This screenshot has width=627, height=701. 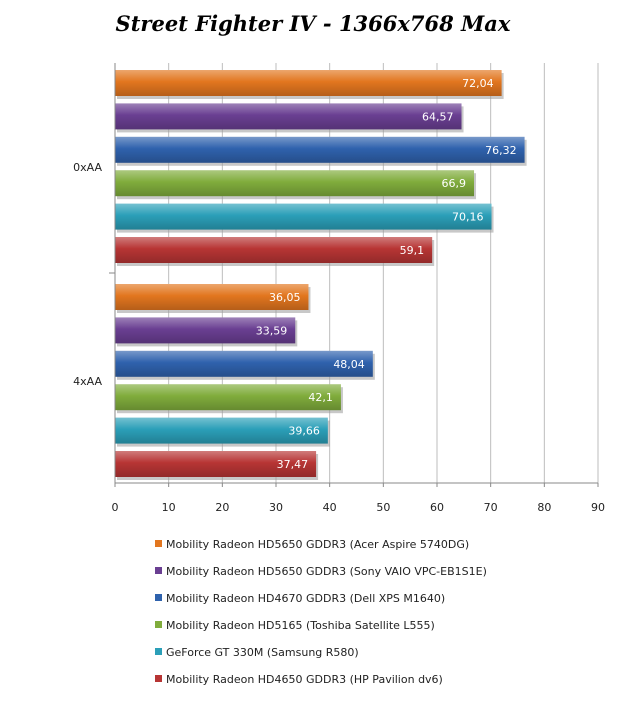 I want to click on x-tick-label: 40, so click(x=330, y=507).